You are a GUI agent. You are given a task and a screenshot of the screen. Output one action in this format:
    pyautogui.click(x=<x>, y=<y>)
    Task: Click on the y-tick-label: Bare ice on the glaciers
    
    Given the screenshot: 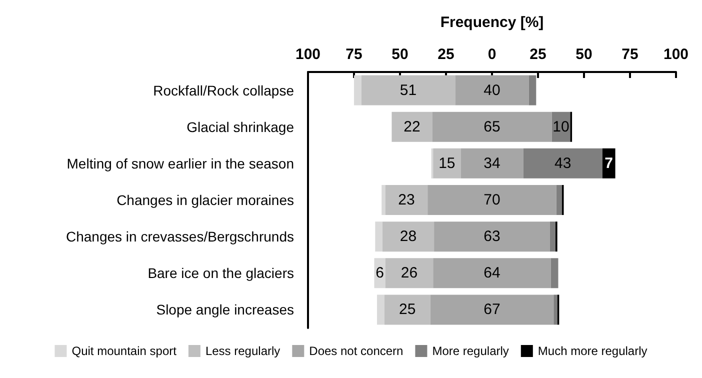 What is the action you would take?
    pyautogui.click(x=221, y=273)
    